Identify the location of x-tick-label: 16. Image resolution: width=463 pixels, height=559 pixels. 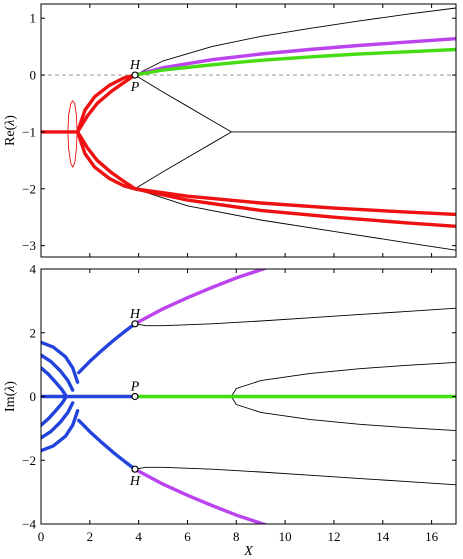
(432, 536).